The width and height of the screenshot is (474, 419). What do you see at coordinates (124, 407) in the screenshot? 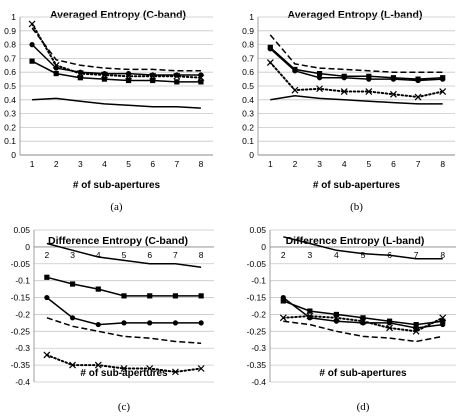
I see `panel-caption: (c)` at bounding box center [124, 407].